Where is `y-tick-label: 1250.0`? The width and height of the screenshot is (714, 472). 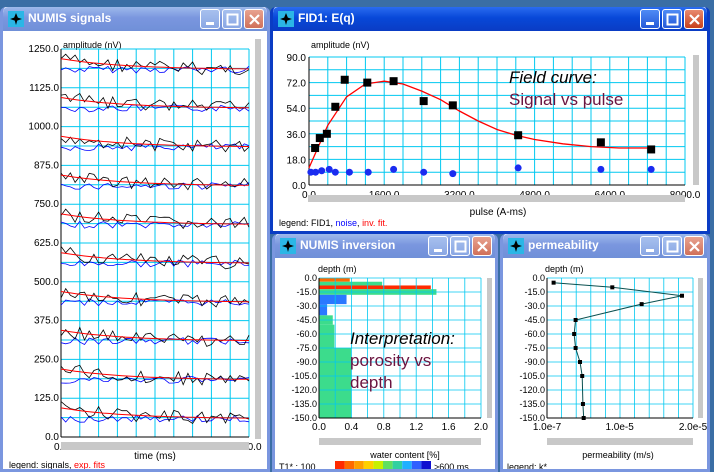 y-tick-label: 1250.0 is located at coordinates (43, 49).